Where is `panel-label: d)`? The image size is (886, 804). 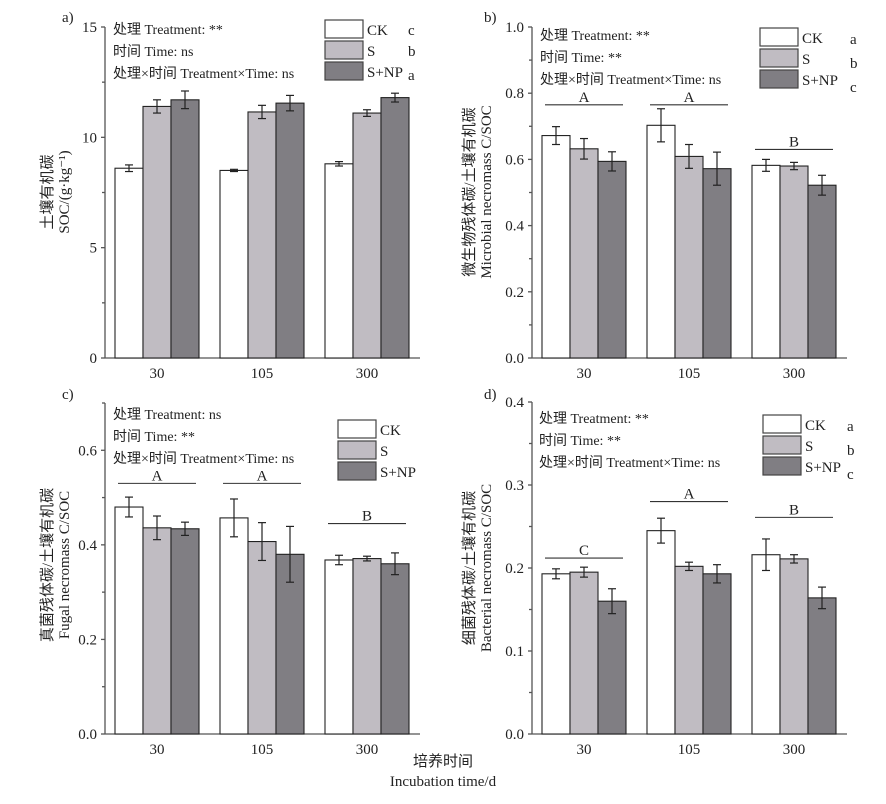
panel-label: d) is located at coordinates (490, 395).